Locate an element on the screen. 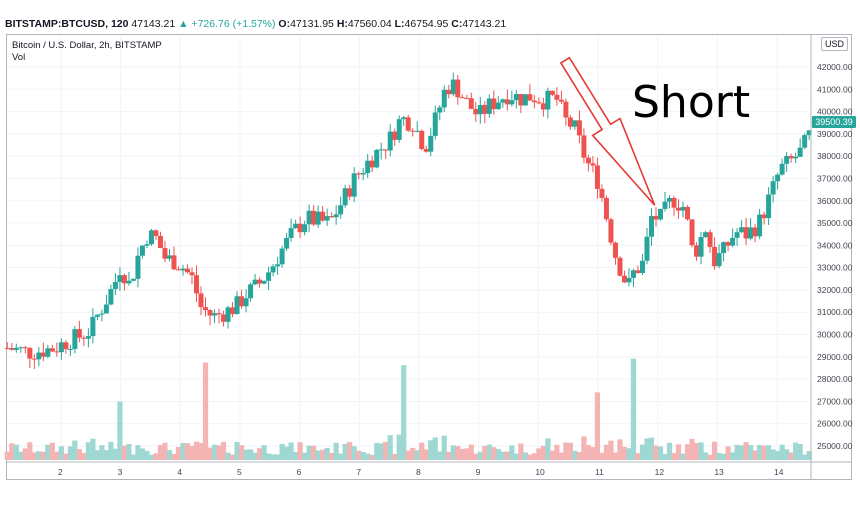 The height and width of the screenshot is (508, 860). symbol-name: BITSTAMP:BTCUSD, 120 is located at coordinates (67, 24).